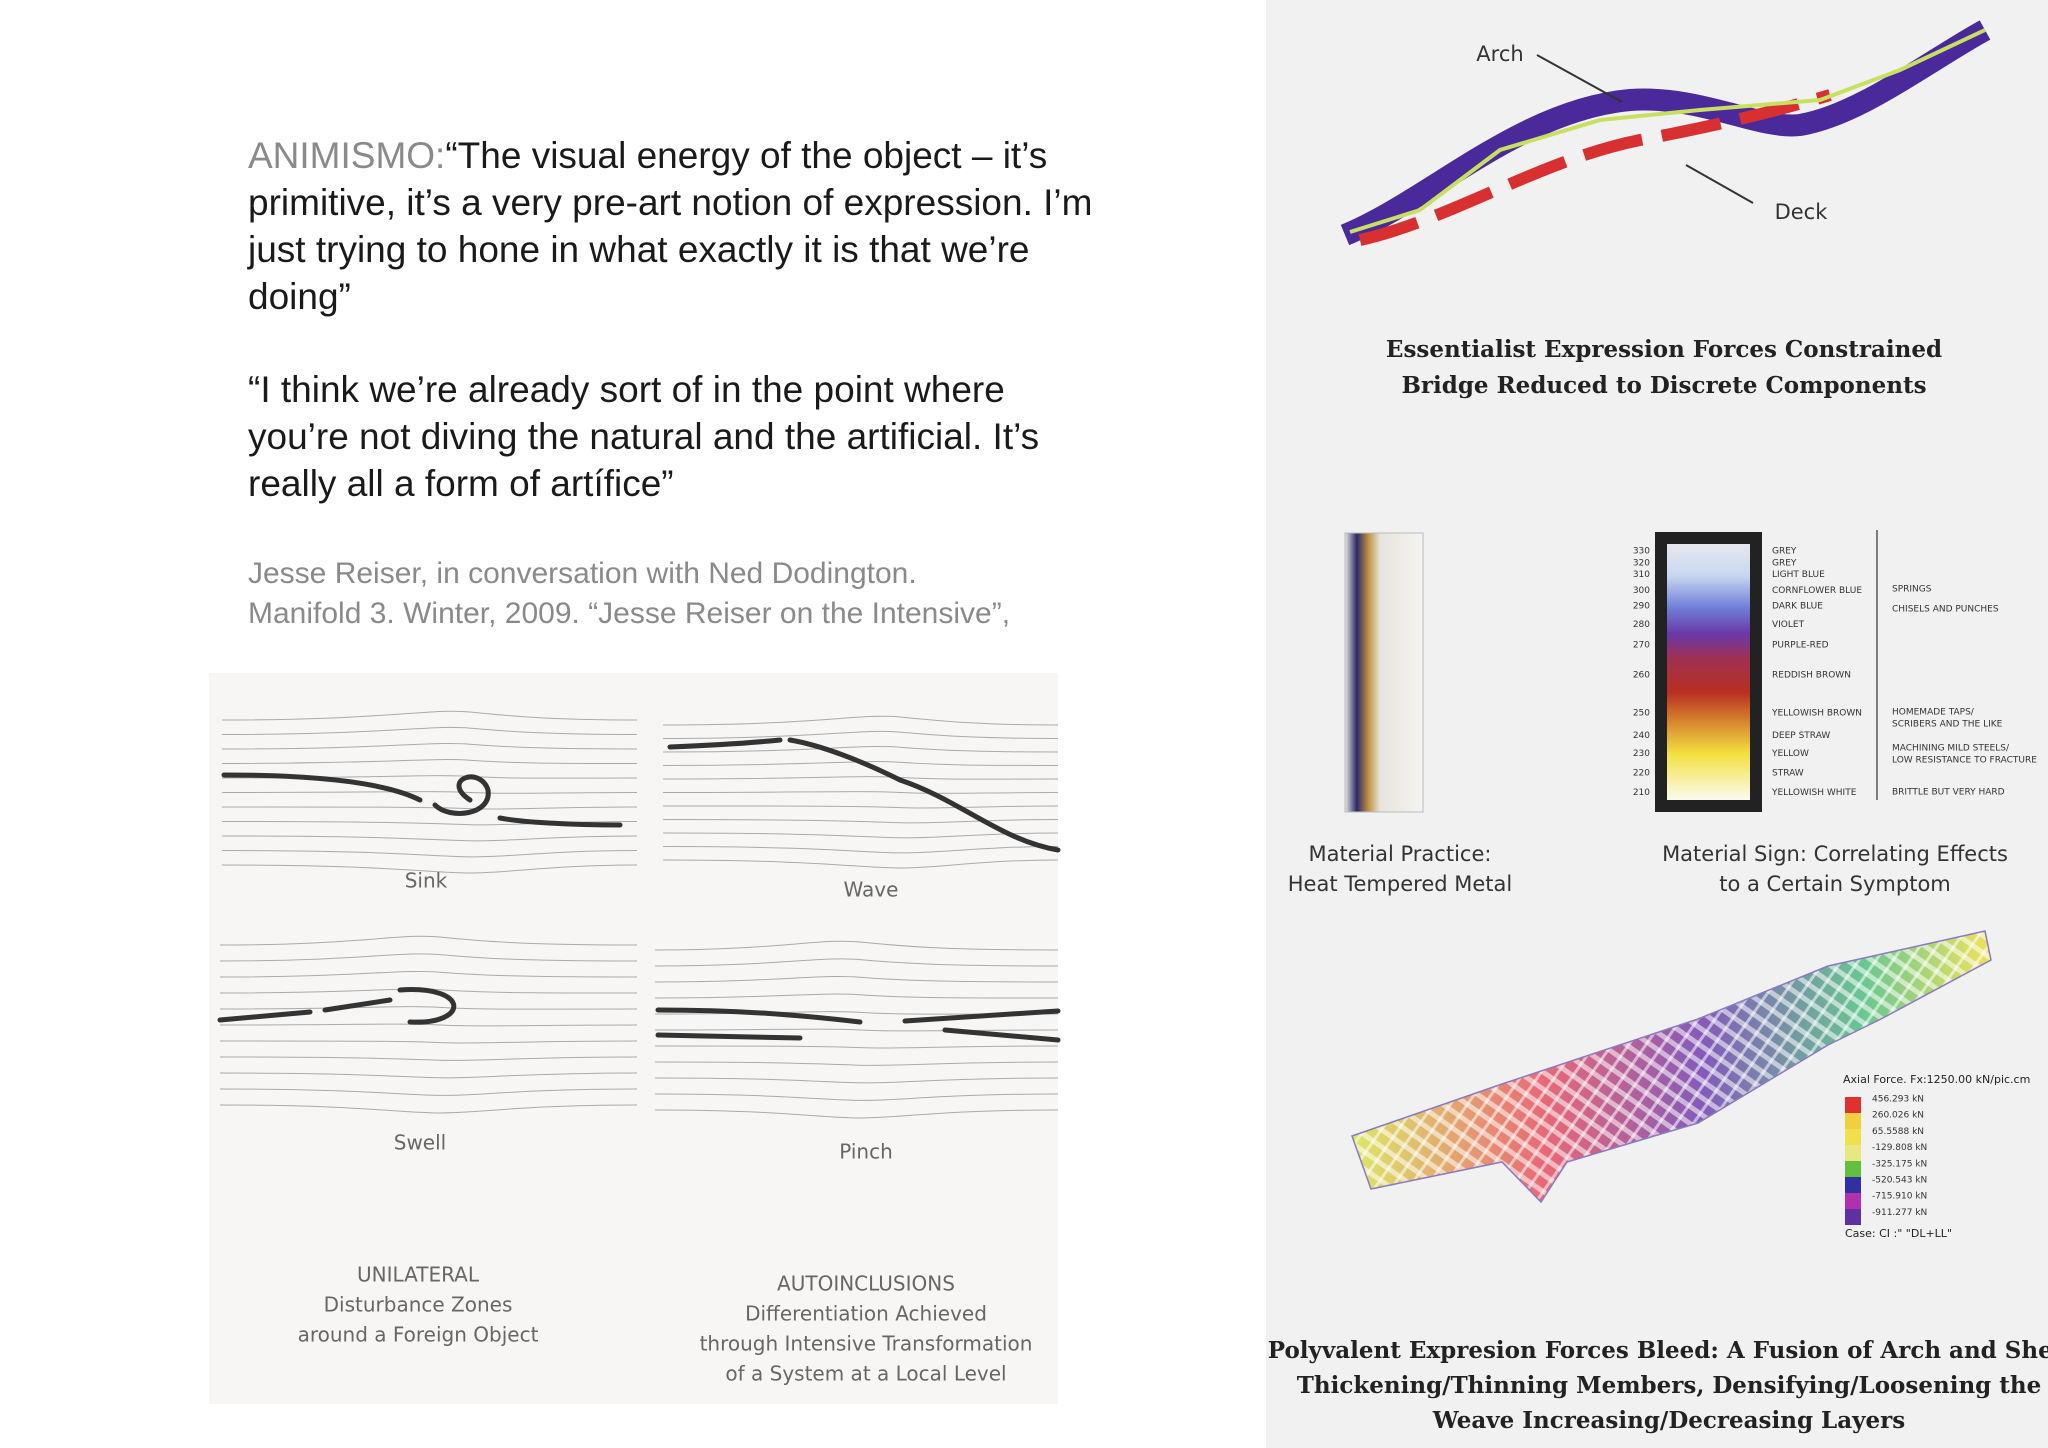 The width and height of the screenshot is (2048, 1448). Describe the element at coordinates (866, 1284) in the screenshot. I see `caption-title: AUTOINCLUSIONS` at that location.